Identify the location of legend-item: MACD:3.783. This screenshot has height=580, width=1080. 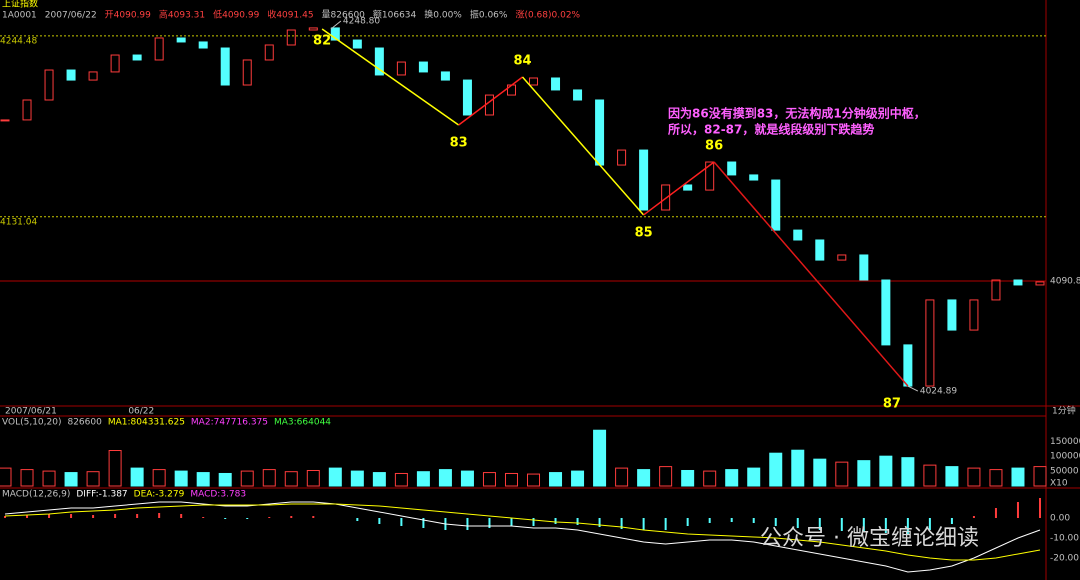
(218, 495).